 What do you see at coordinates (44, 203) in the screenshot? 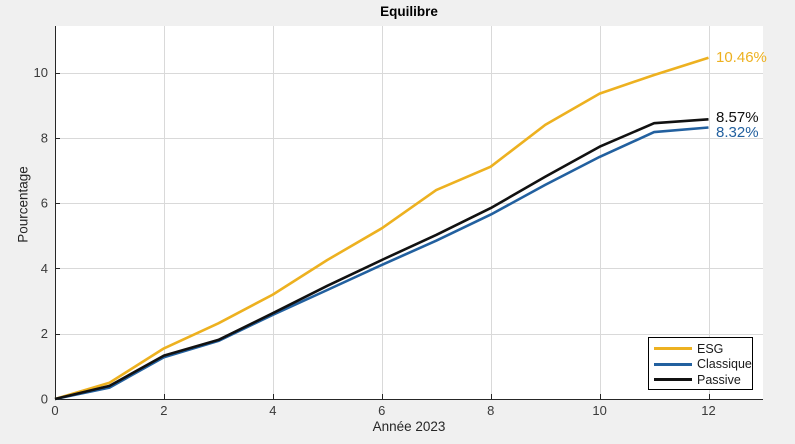
I see `y-tick-label-6: 6` at bounding box center [44, 203].